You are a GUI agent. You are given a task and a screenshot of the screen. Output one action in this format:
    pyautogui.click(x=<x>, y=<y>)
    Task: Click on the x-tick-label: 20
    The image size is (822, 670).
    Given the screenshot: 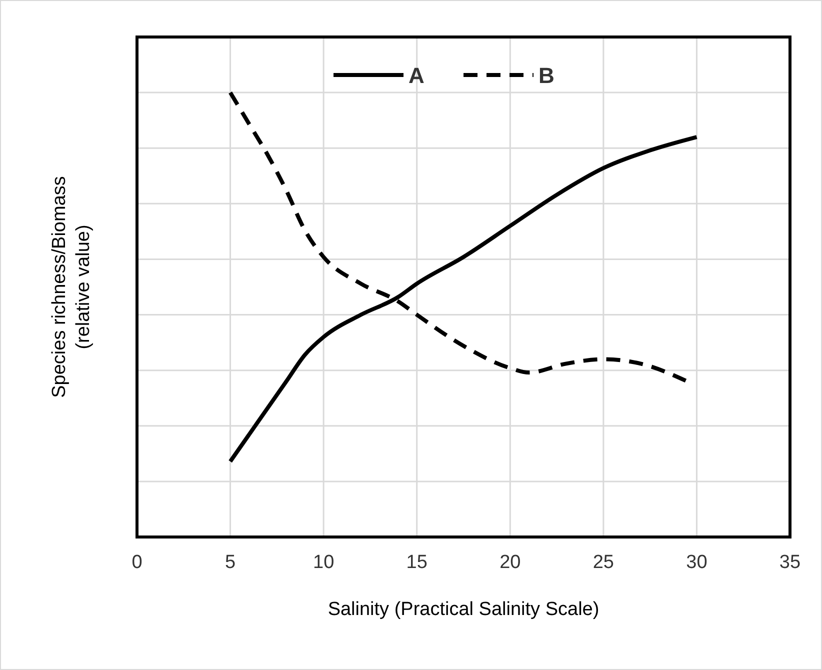 What is the action you would take?
    pyautogui.click(x=510, y=562)
    